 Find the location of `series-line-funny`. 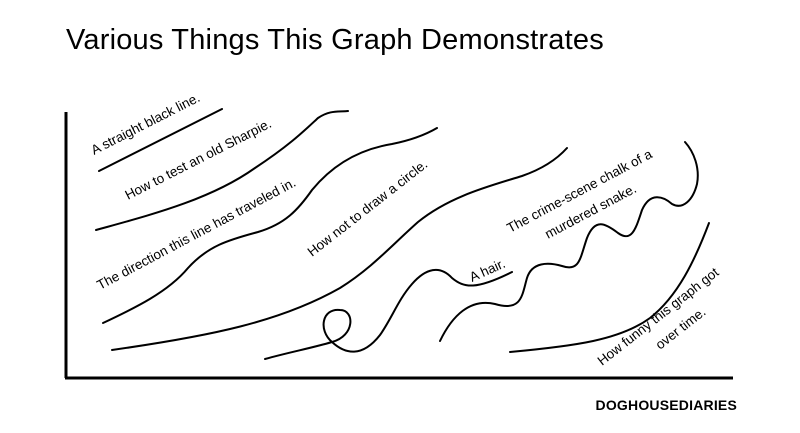

series-line-funny is located at coordinates (609, 287).